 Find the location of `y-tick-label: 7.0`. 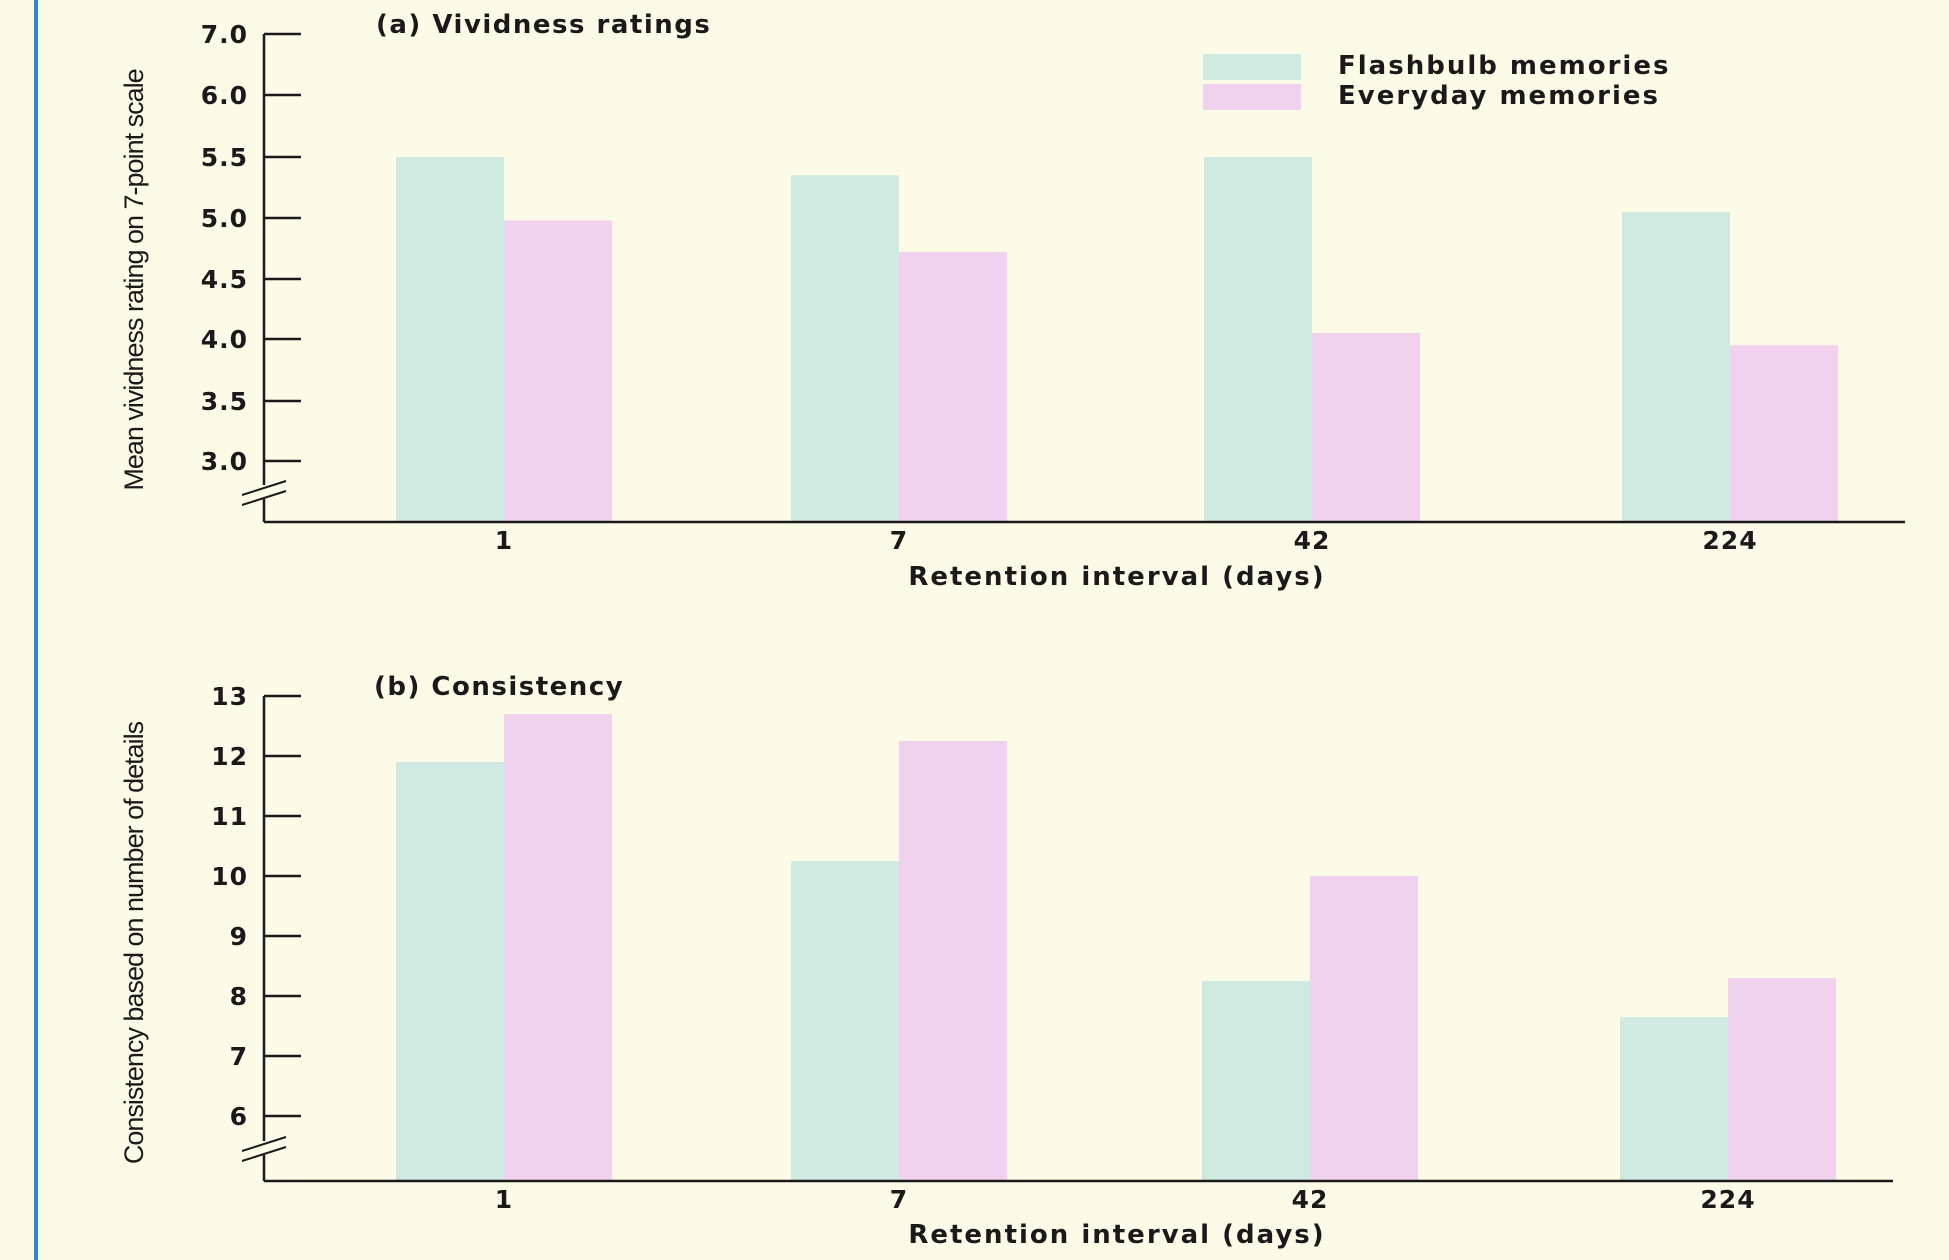

y-tick-label: 7.0 is located at coordinates (224, 34).